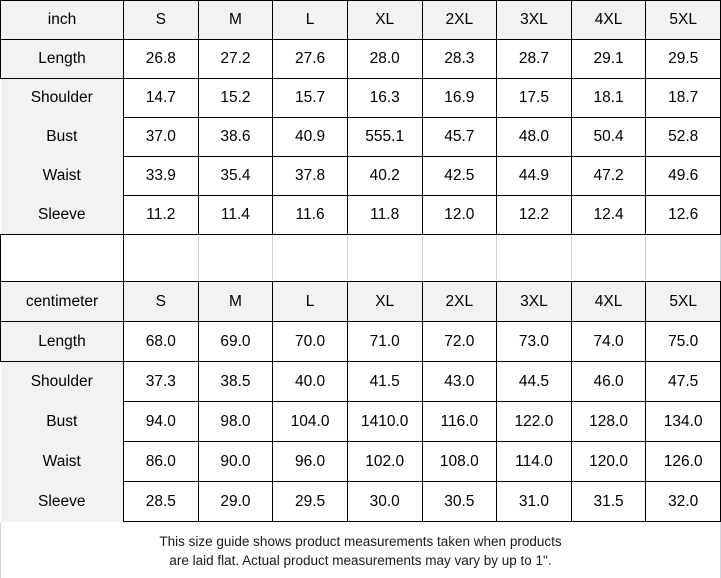 This screenshot has width=721, height=578. I want to click on measure-value-cell: 74.0, so click(608, 341).